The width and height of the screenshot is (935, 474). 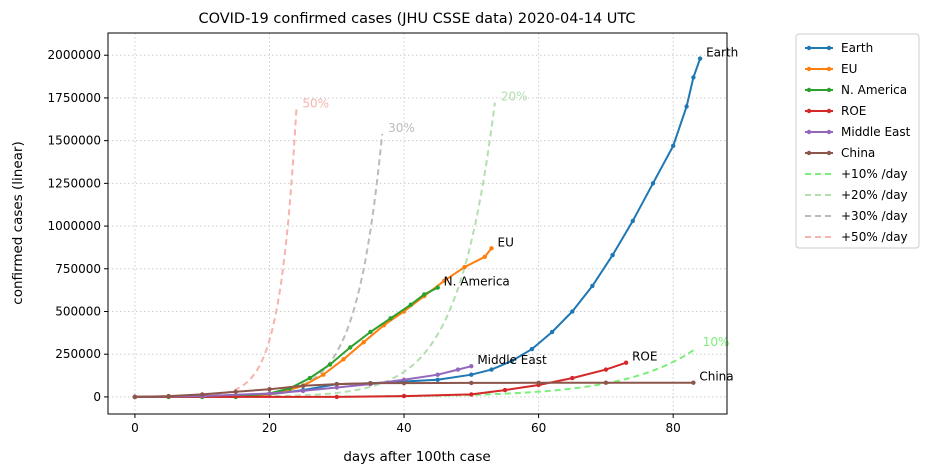 What do you see at coordinates (673, 428) in the screenshot?
I see `x-tick-label: 80` at bounding box center [673, 428].